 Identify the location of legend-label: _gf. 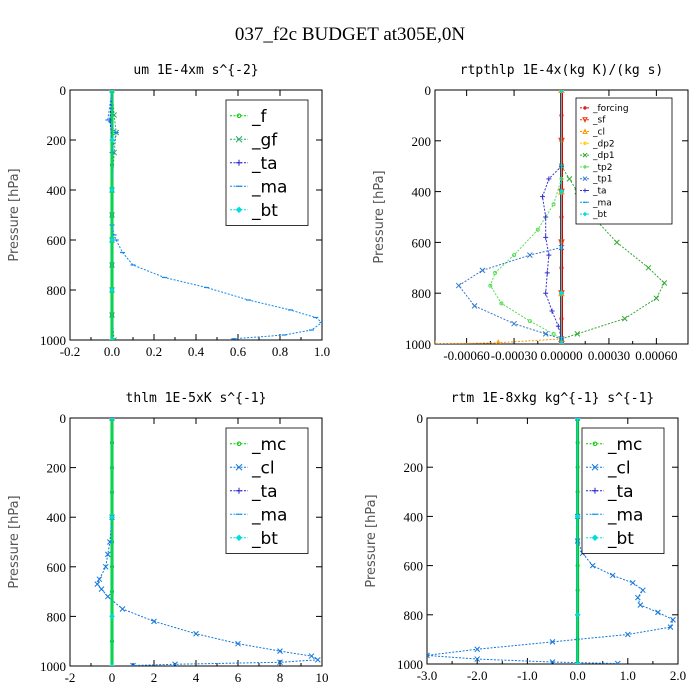
(264, 140).